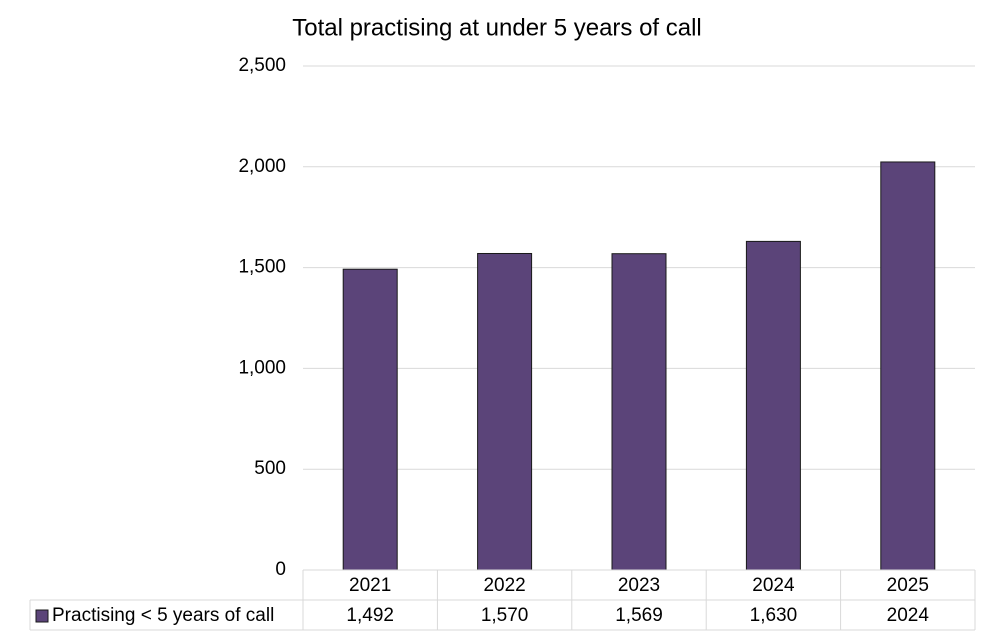 The height and width of the screenshot is (639, 995). I want to click on y-tick-label: 0, so click(280, 569).